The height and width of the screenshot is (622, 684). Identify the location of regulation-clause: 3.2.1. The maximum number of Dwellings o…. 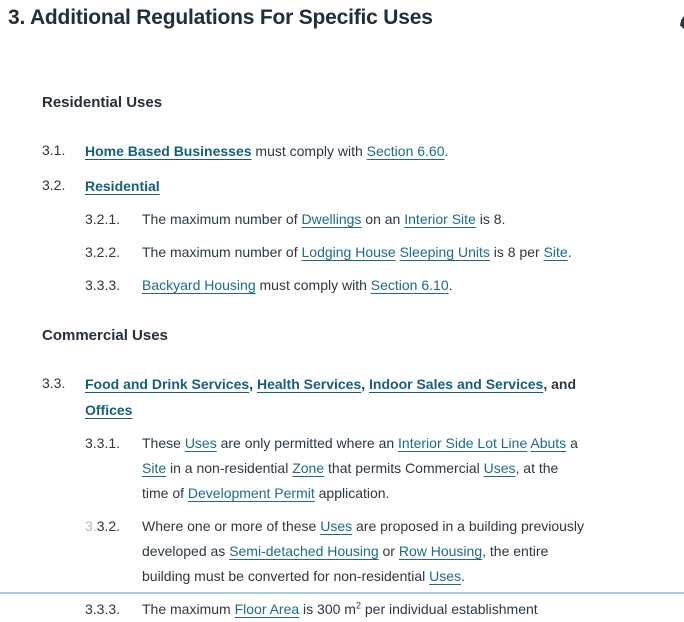
(383, 219).